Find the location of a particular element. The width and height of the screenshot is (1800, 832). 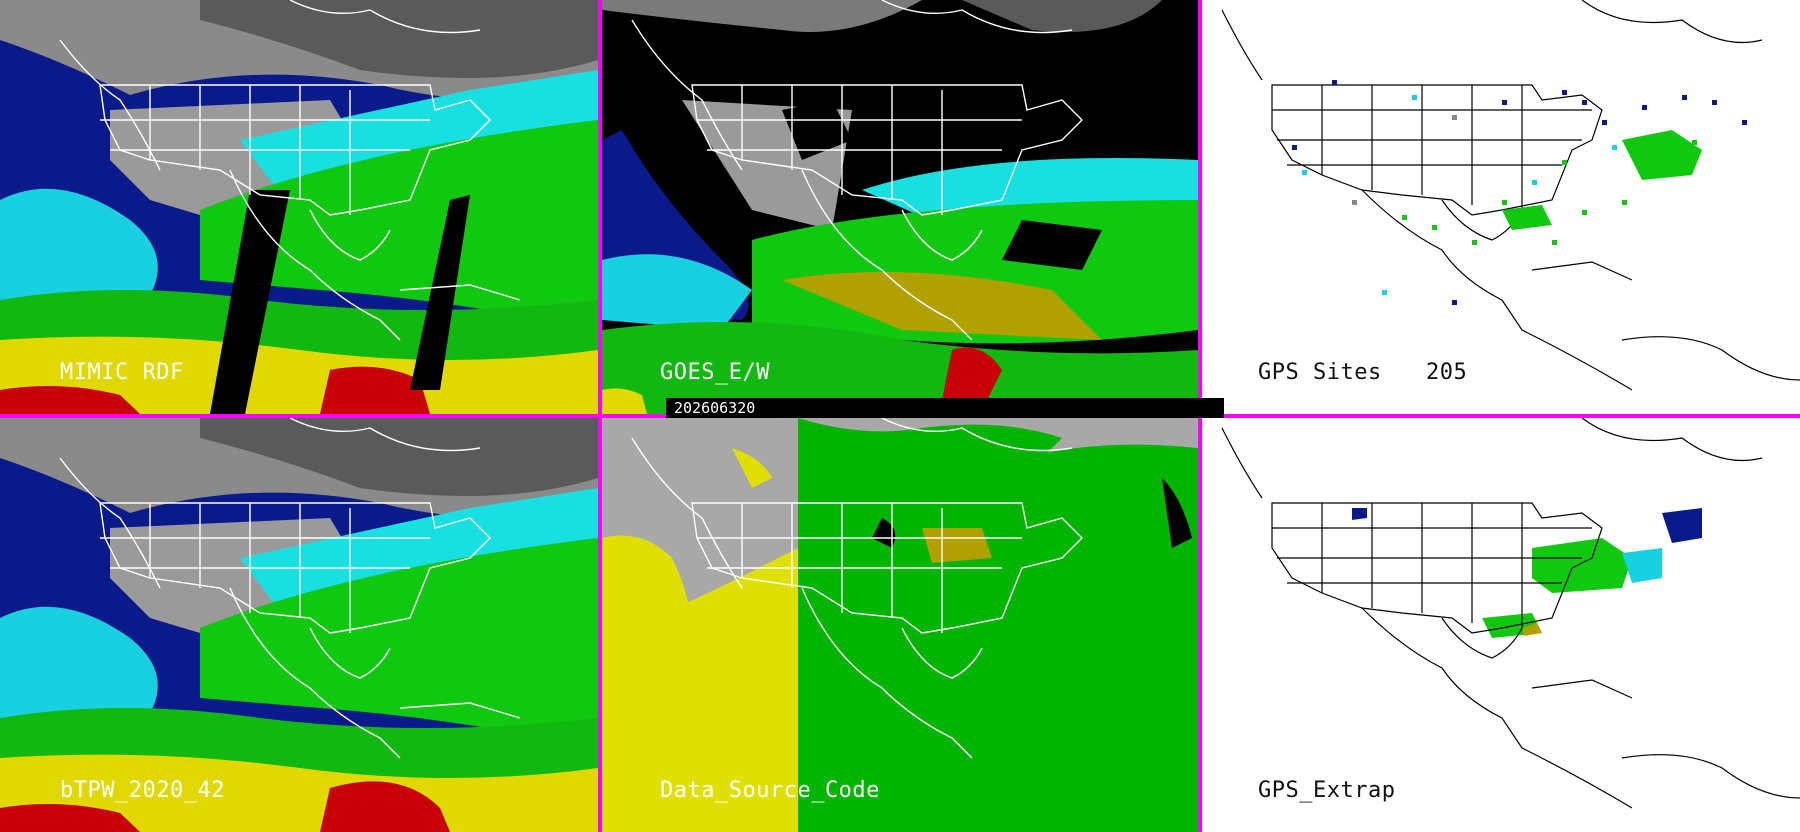

panel-label: GPS Sites is located at coordinates (1320, 372).